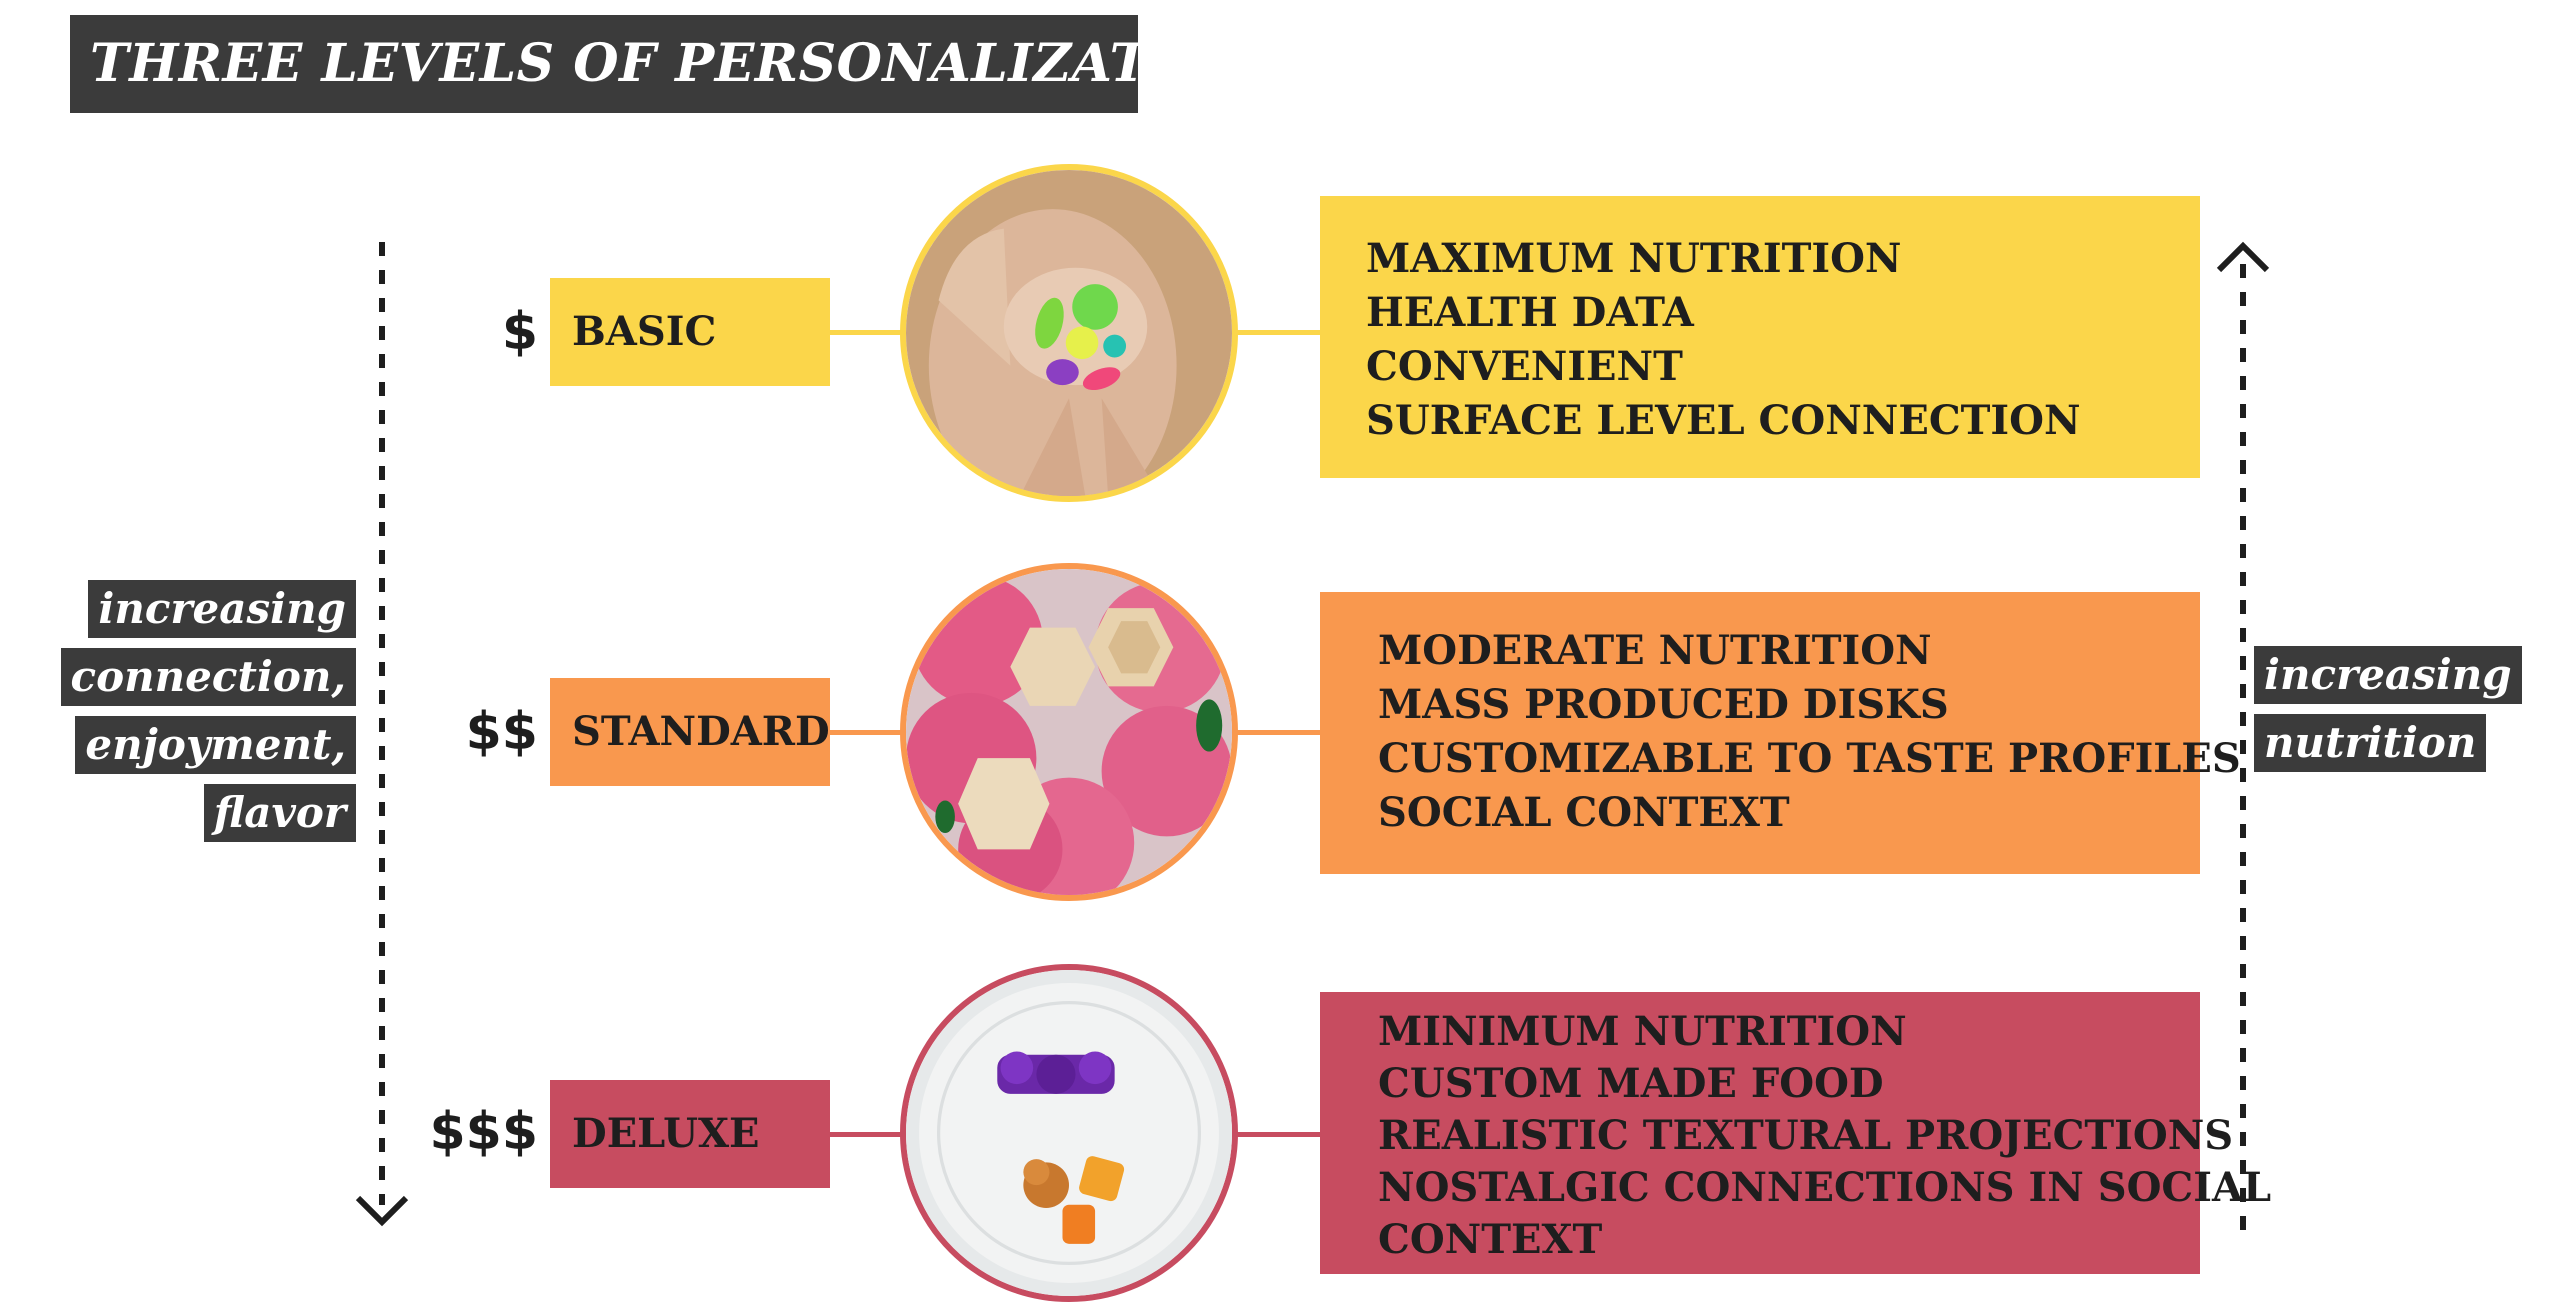  Describe the element at coordinates (519, 332) in the screenshot. I see `price-basic: $` at that location.